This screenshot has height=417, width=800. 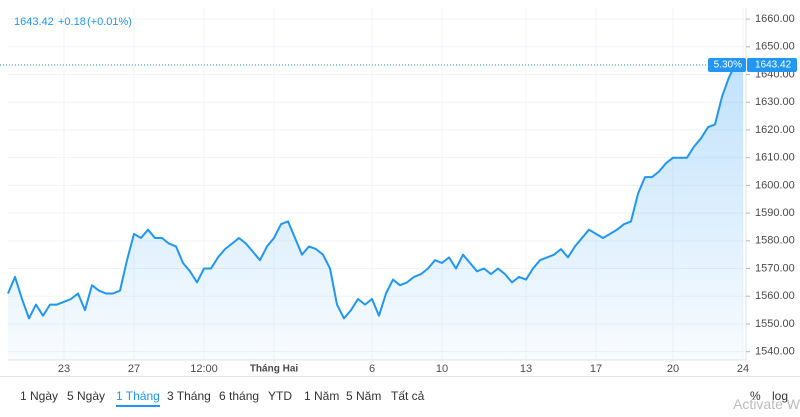 What do you see at coordinates (64, 369) in the screenshot?
I see `x-tick-label: 23` at bounding box center [64, 369].